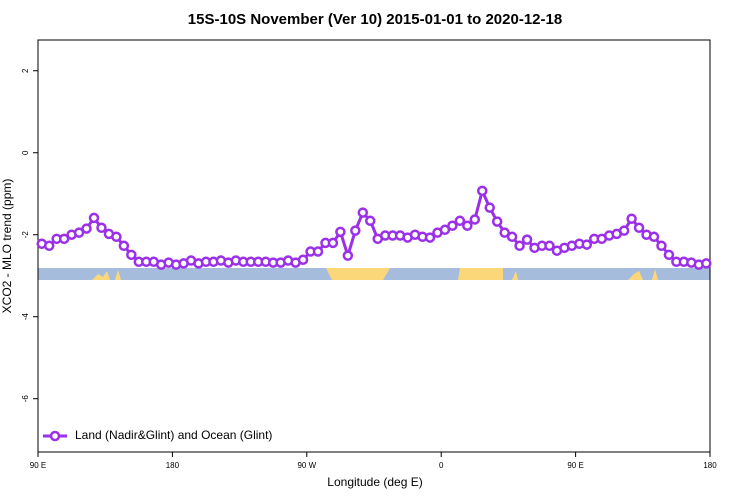 Image resolution: width=750 pixels, height=500 pixels. What do you see at coordinates (173, 435) in the screenshot?
I see `legend-label: Land (Nadir&Glint) and Ocean (Glint)` at bounding box center [173, 435].